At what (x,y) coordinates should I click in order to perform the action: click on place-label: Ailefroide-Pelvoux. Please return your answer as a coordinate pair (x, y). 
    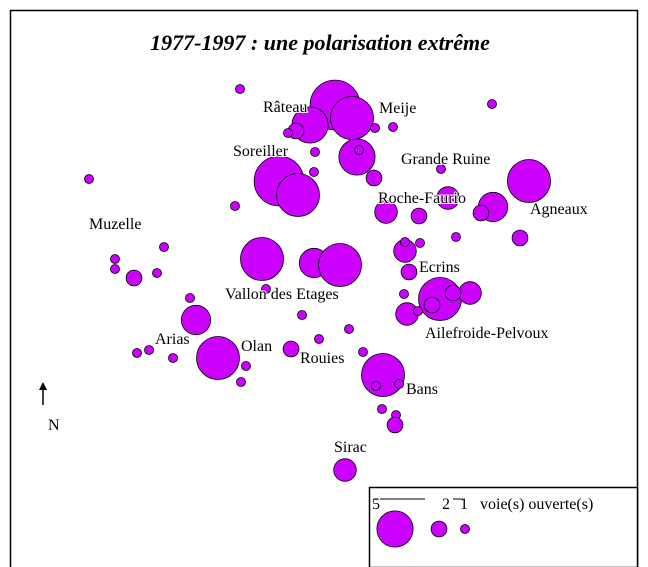
    Looking at the image, I should click on (487, 333).